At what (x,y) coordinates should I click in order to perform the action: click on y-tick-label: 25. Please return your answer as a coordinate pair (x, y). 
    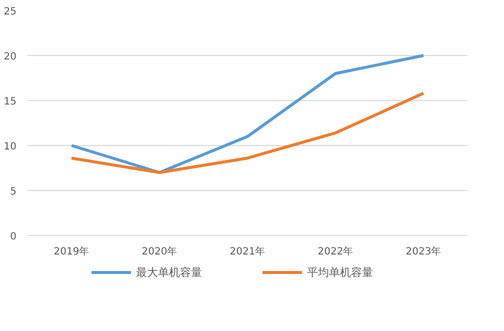
    Looking at the image, I should click on (10, 12).